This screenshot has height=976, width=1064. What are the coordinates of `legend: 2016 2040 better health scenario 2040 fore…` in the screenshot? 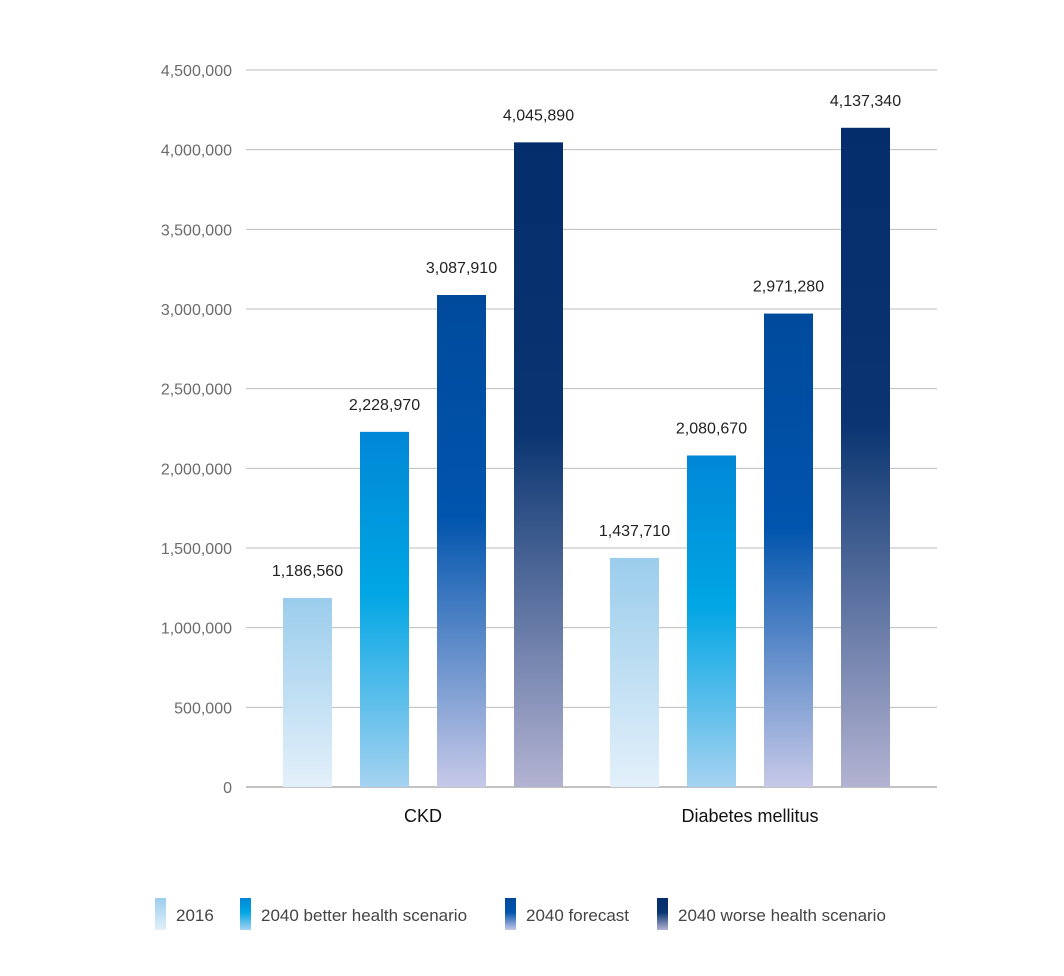 It's located at (520, 914).